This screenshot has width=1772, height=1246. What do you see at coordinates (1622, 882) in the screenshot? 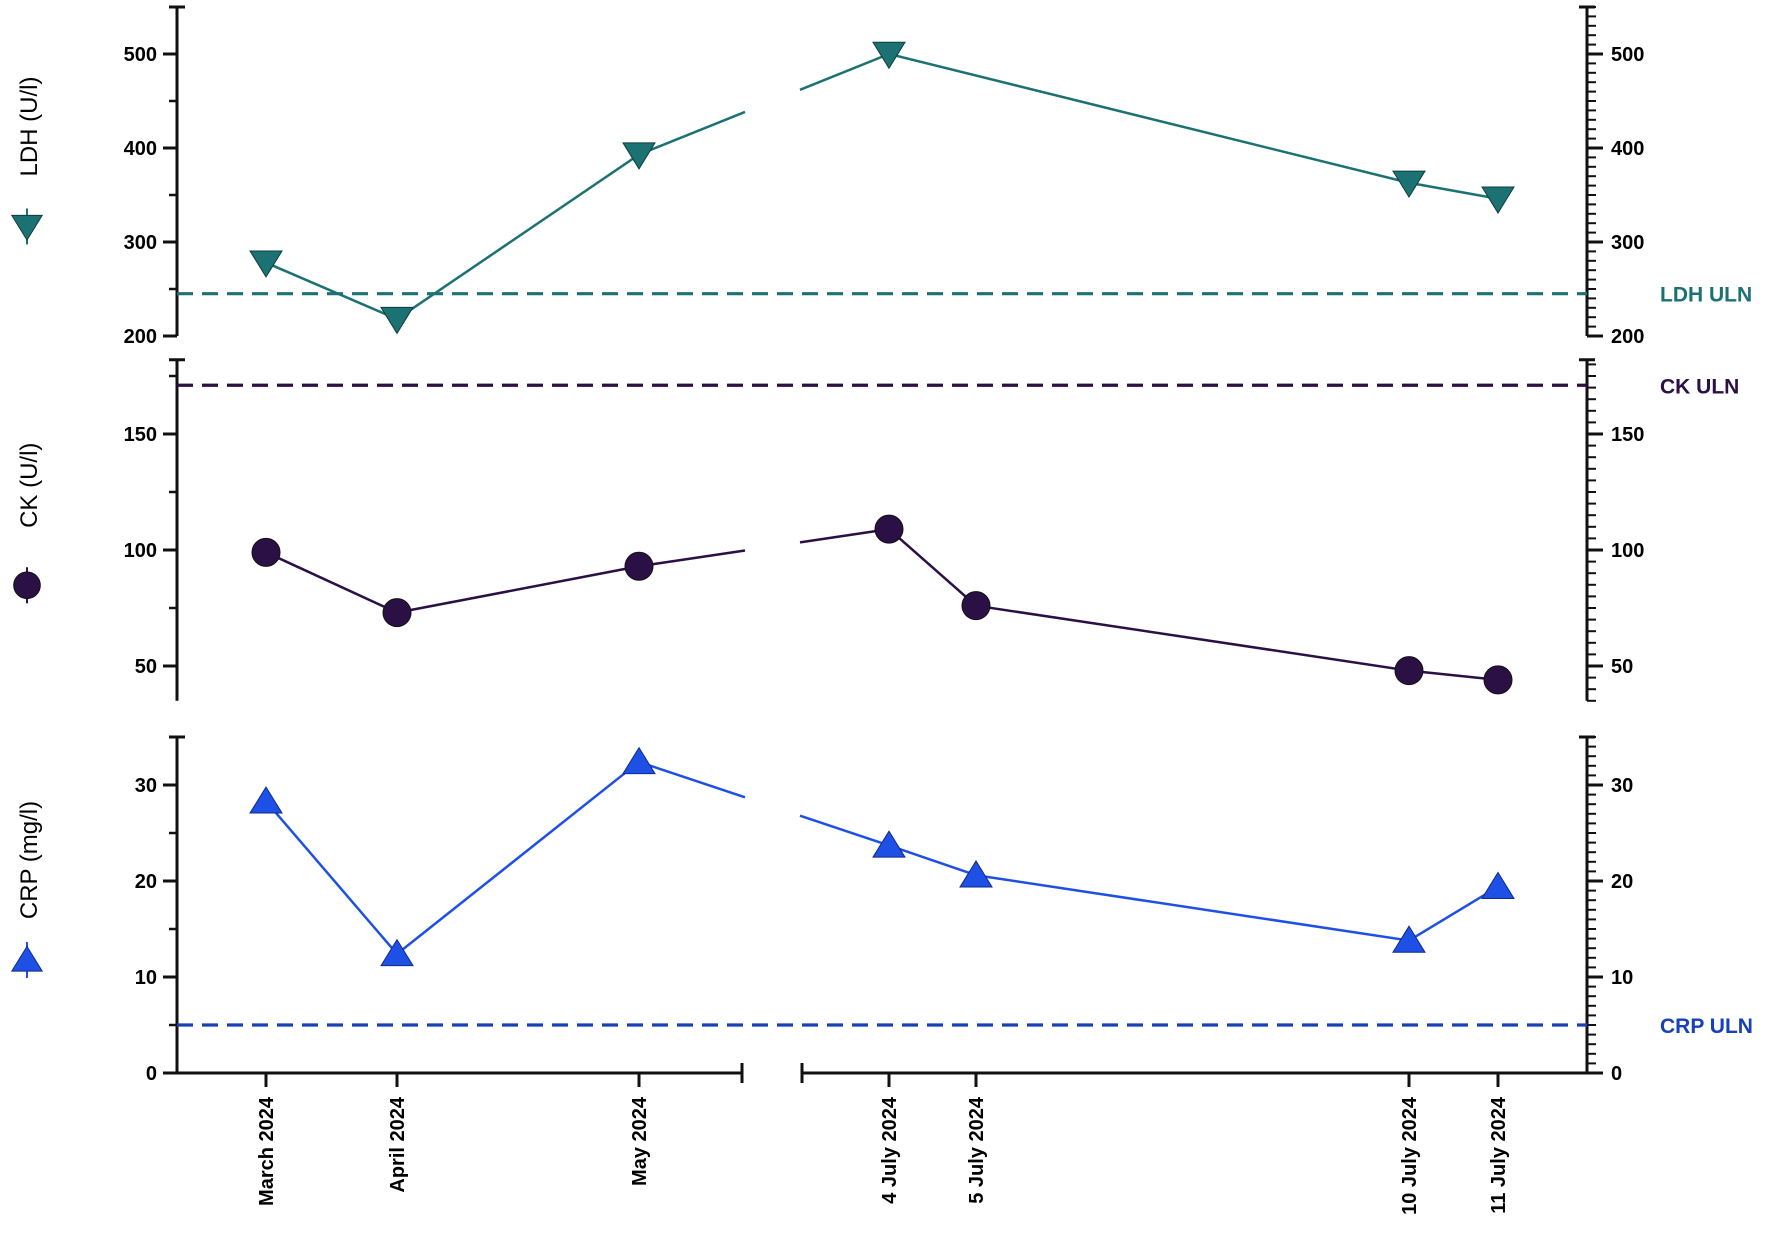
I see `crp-right-tick-label: 20` at bounding box center [1622, 882].